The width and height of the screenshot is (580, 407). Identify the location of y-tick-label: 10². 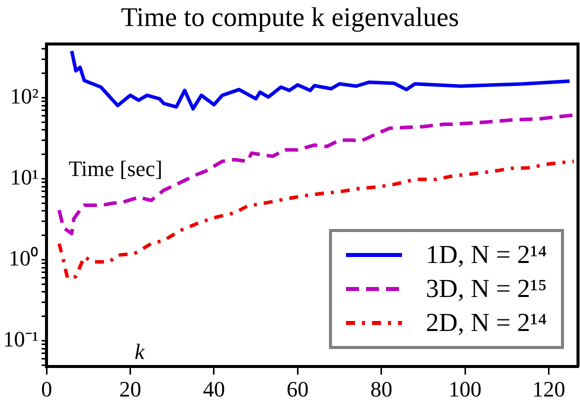
(24, 95).